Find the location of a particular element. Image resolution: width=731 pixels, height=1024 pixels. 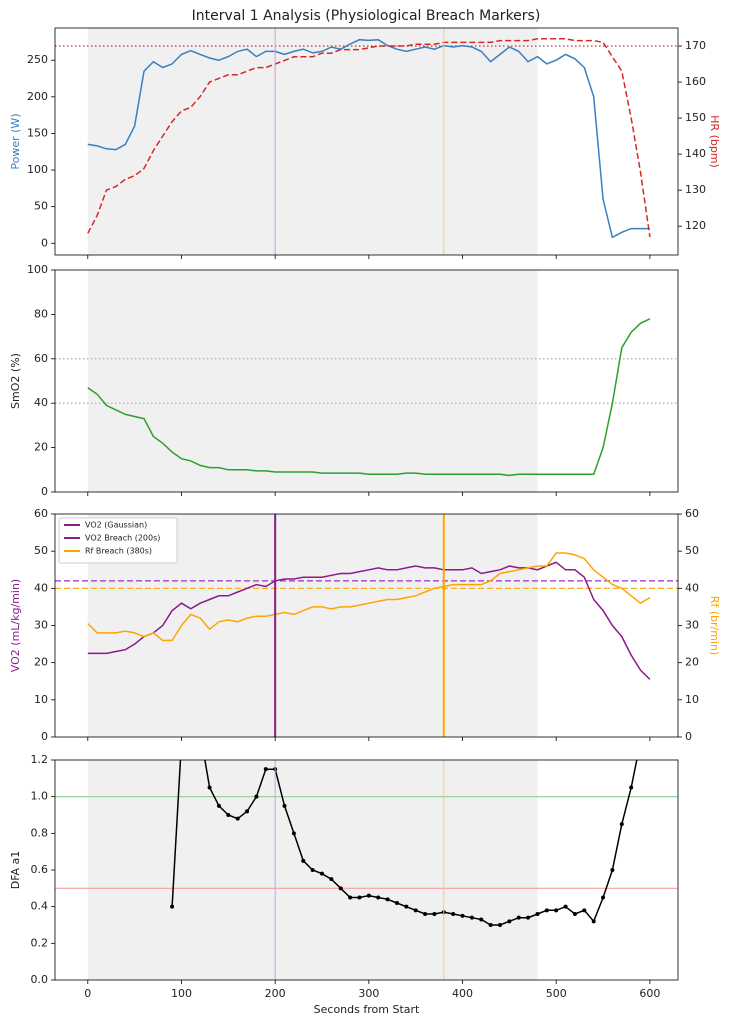

x-tick-label: 200 is located at coordinates (275, 993).